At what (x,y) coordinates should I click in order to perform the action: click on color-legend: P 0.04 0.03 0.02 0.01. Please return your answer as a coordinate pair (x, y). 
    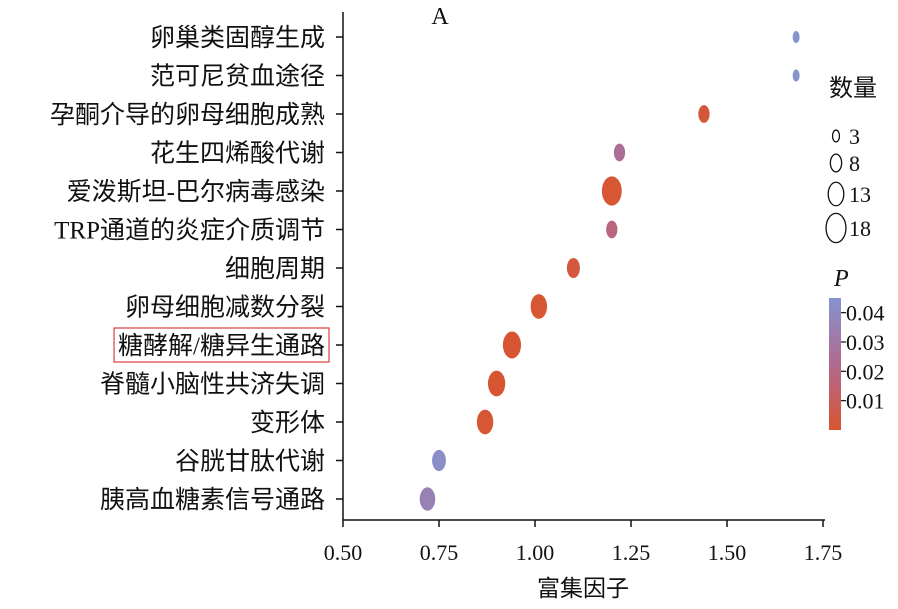
    Looking at the image, I should click on (857, 348).